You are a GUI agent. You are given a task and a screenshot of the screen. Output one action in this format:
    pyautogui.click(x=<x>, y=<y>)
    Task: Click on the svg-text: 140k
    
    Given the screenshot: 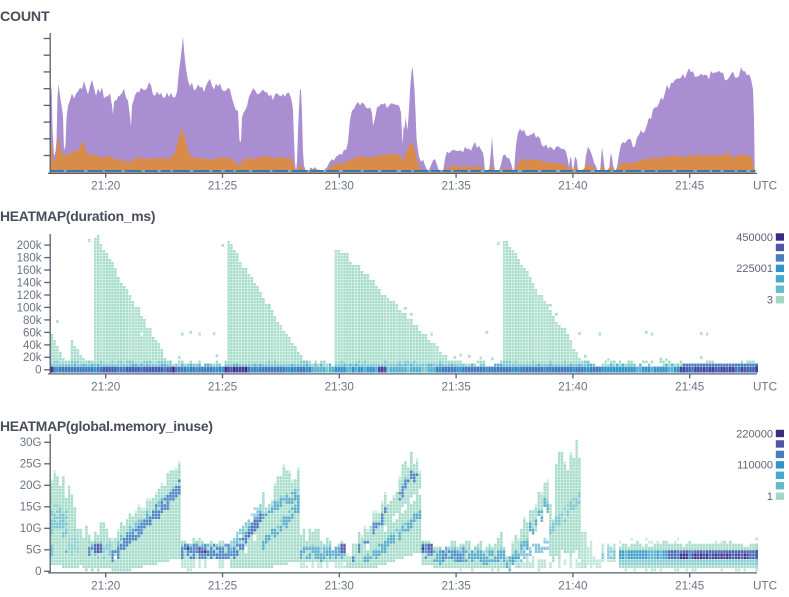 What is the action you would take?
    pyautogui.click(x=29, y=283)
    